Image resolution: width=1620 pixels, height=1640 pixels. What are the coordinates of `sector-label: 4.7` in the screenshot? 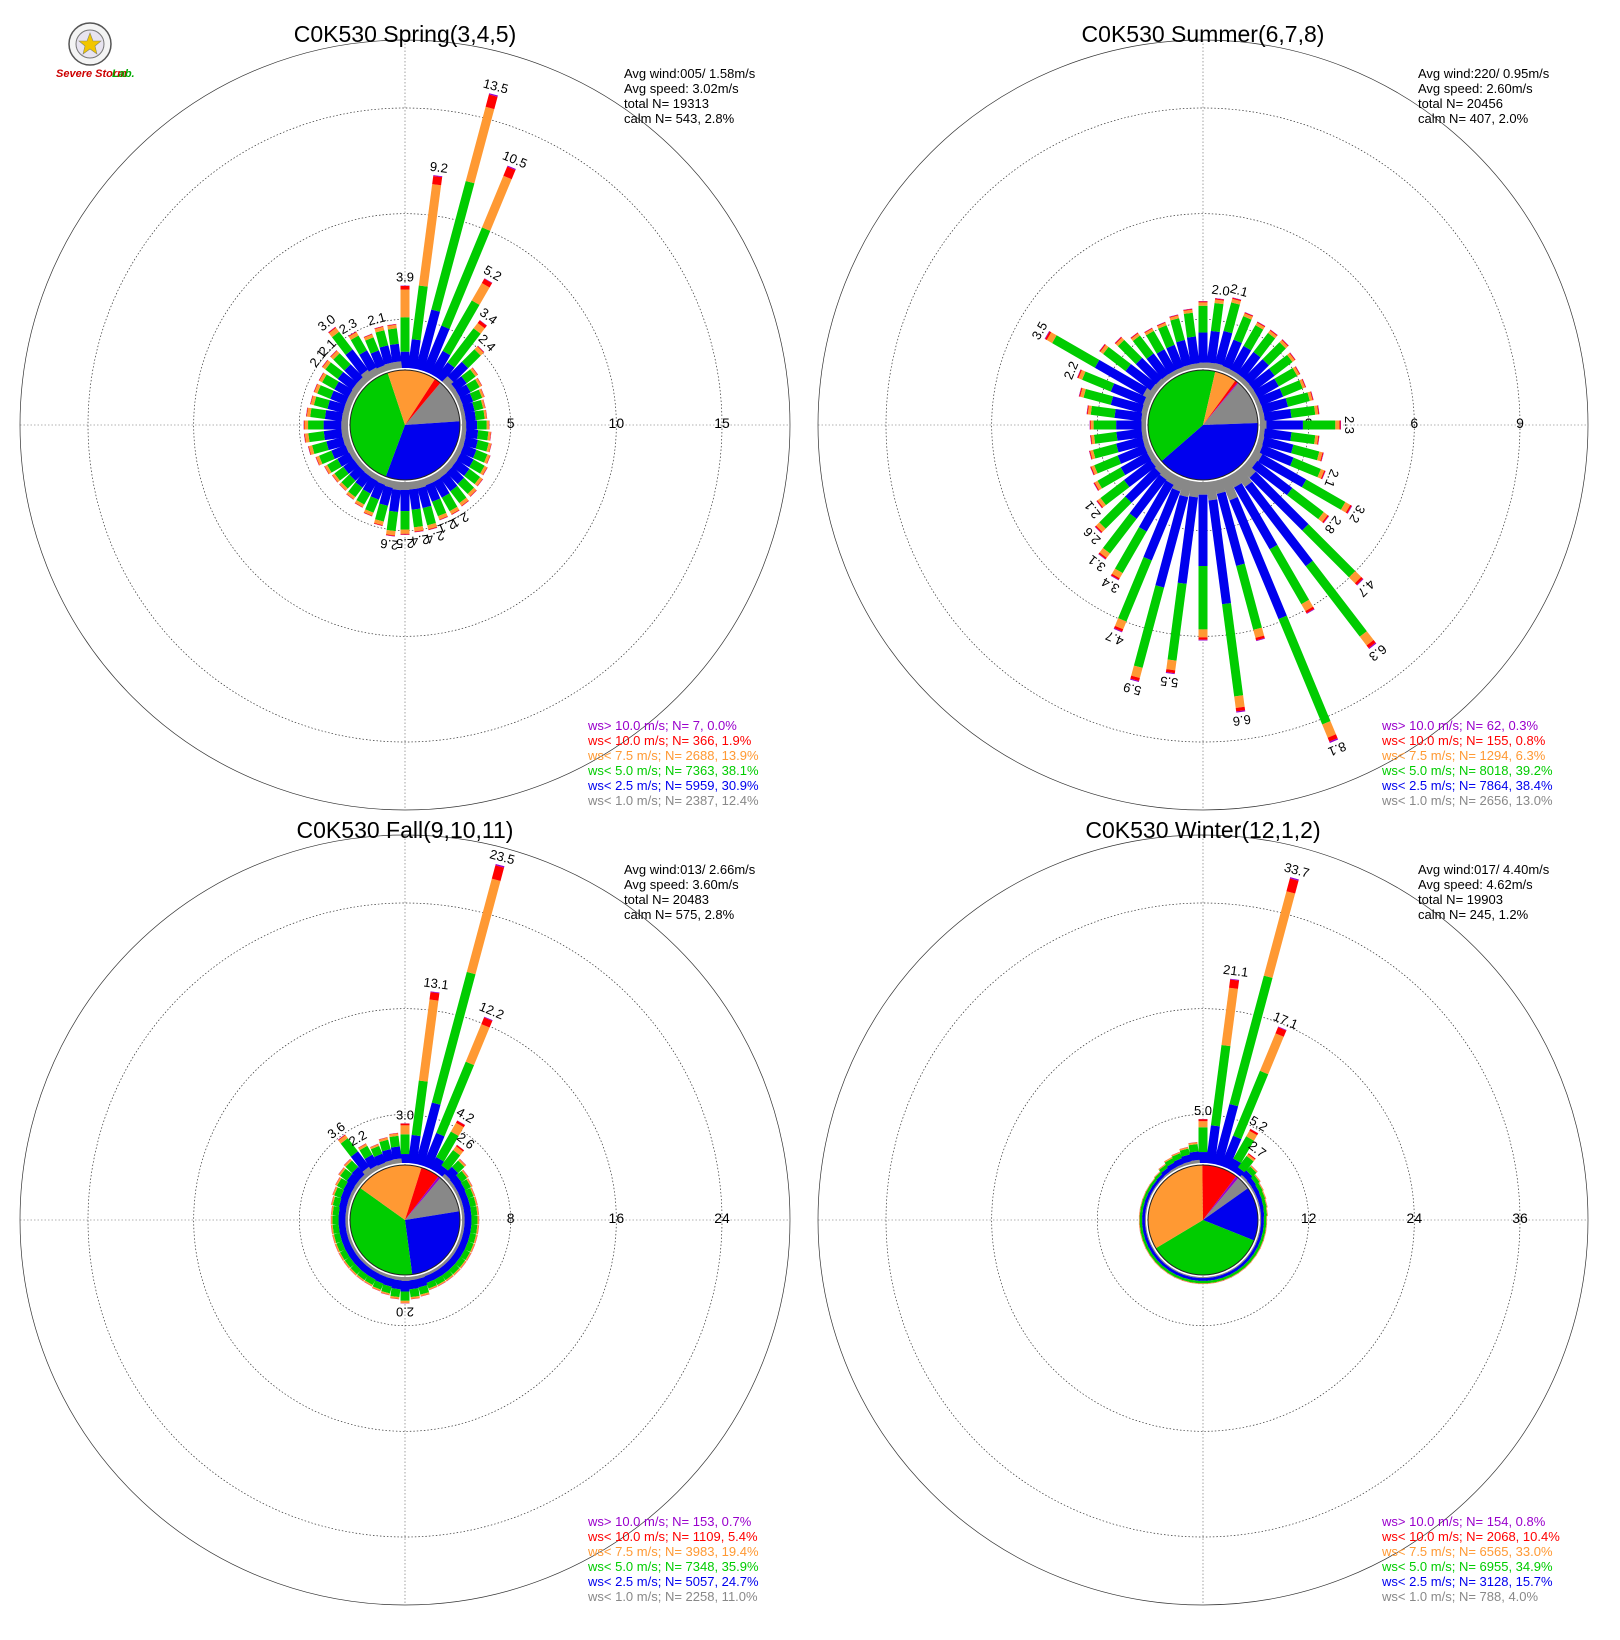 It's located at (1114, 638).